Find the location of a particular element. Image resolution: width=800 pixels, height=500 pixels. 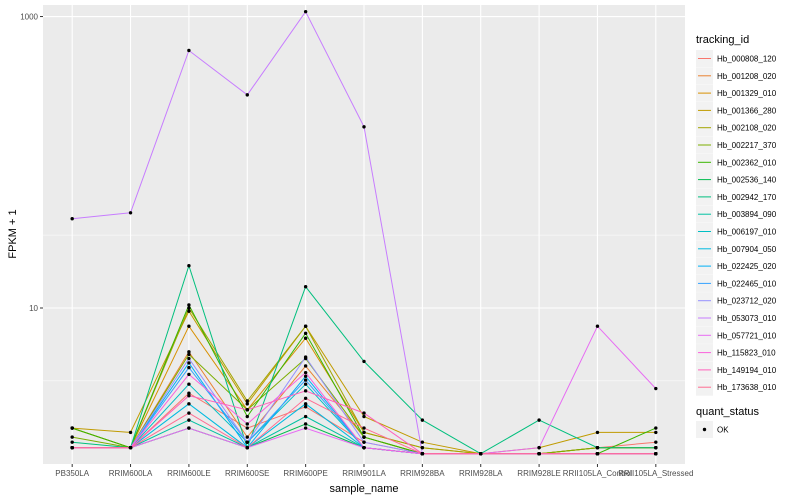

x-tick-label: RRIM600LA is located at coordinates (131, 473).